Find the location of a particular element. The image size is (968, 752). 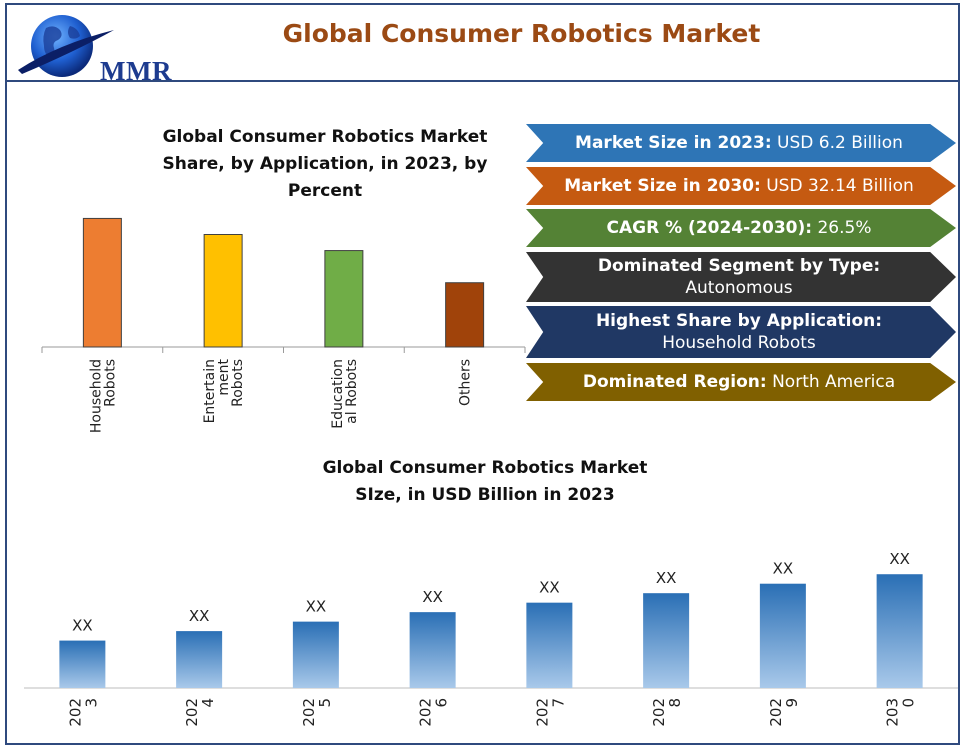

share-tick-label: al Robots is located at coordinates (352, 391).